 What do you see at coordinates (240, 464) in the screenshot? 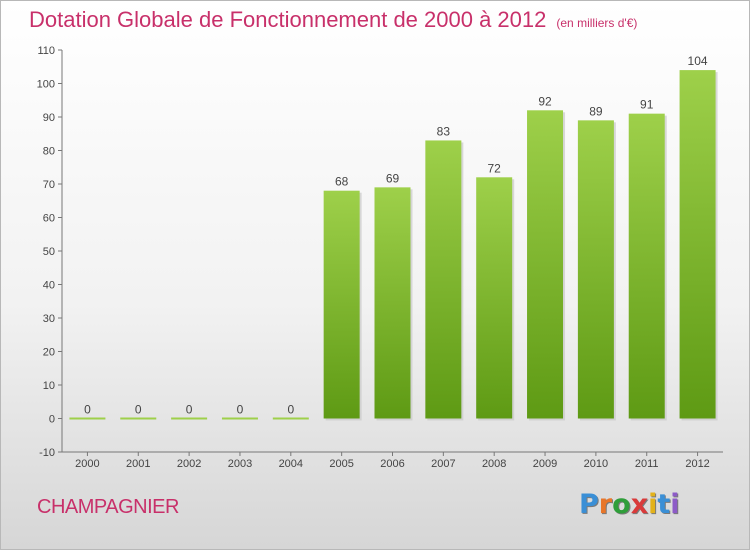
I see `x-tick-label: 2003` at bounding box center [240, 464].